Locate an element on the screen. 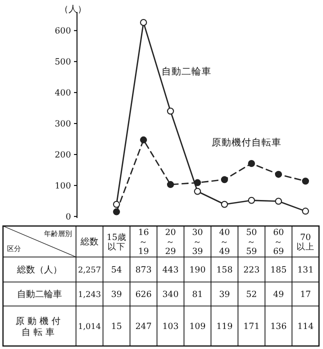 This screenshot has width=323, height=349. data-label: 109 is located at coordinates (197, 327).